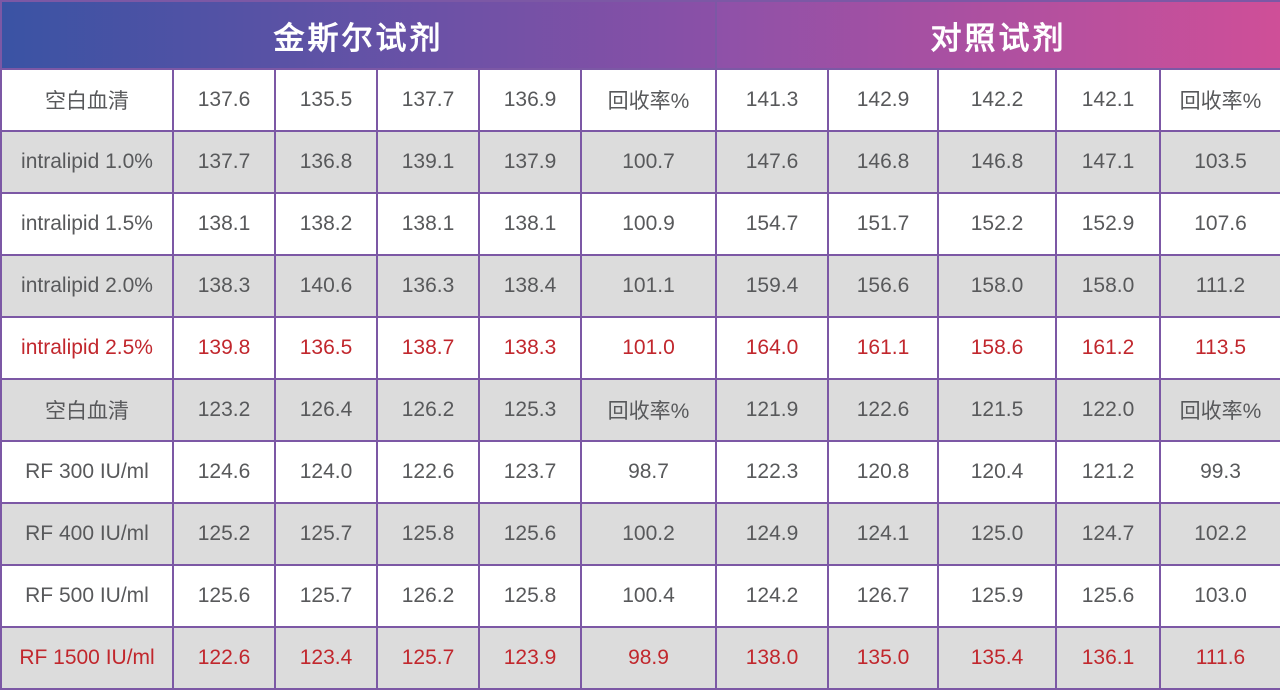  Describe the element at coordinates (87, 534) in the screenshot. I see `row-label: RF 400 IU/ml` at that location.